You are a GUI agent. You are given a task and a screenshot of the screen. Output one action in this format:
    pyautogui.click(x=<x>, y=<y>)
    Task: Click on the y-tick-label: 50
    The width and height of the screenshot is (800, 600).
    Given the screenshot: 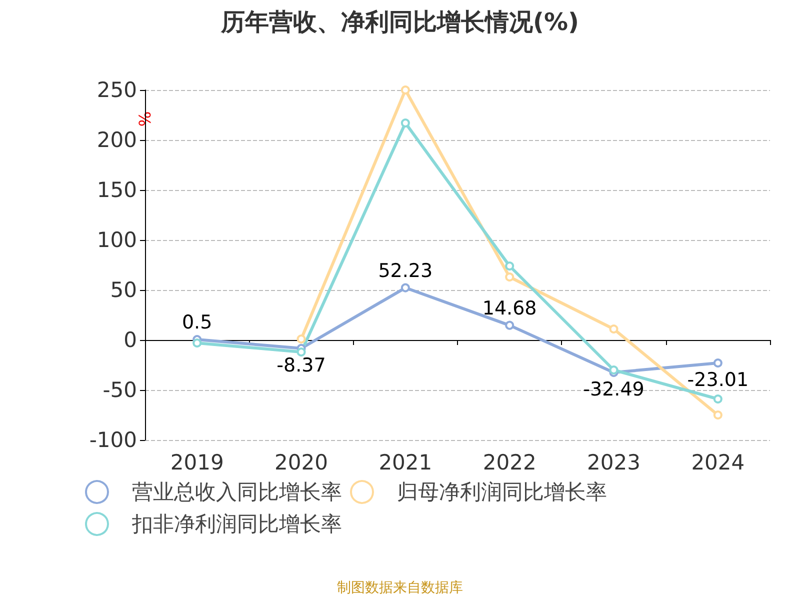 What is the action you would take?
    pyautogui.click(x=123, y=290)
    